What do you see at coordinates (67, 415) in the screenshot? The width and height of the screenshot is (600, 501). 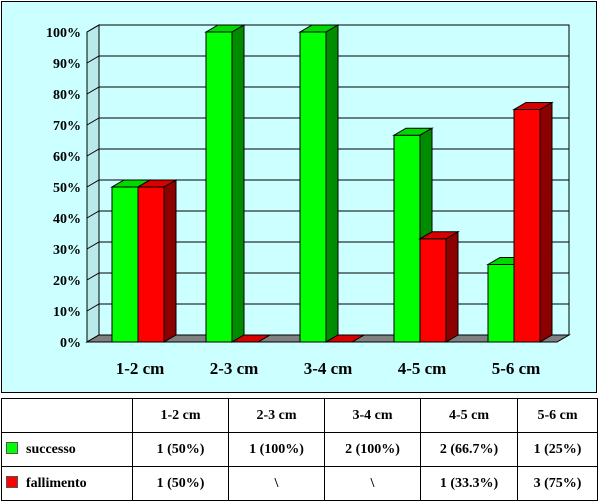 I see `table-corner-cell` at bounding box center [67, 415].